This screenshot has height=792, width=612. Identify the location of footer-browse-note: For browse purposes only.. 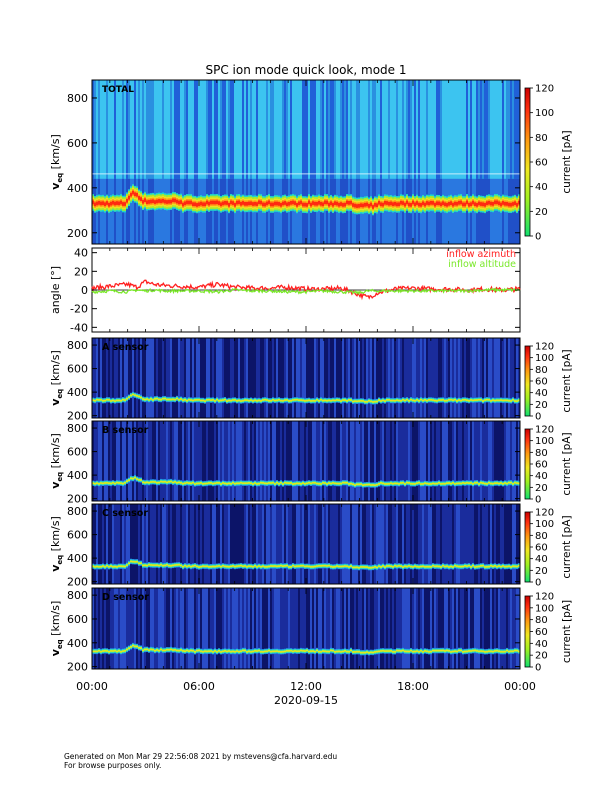
(113, 765).